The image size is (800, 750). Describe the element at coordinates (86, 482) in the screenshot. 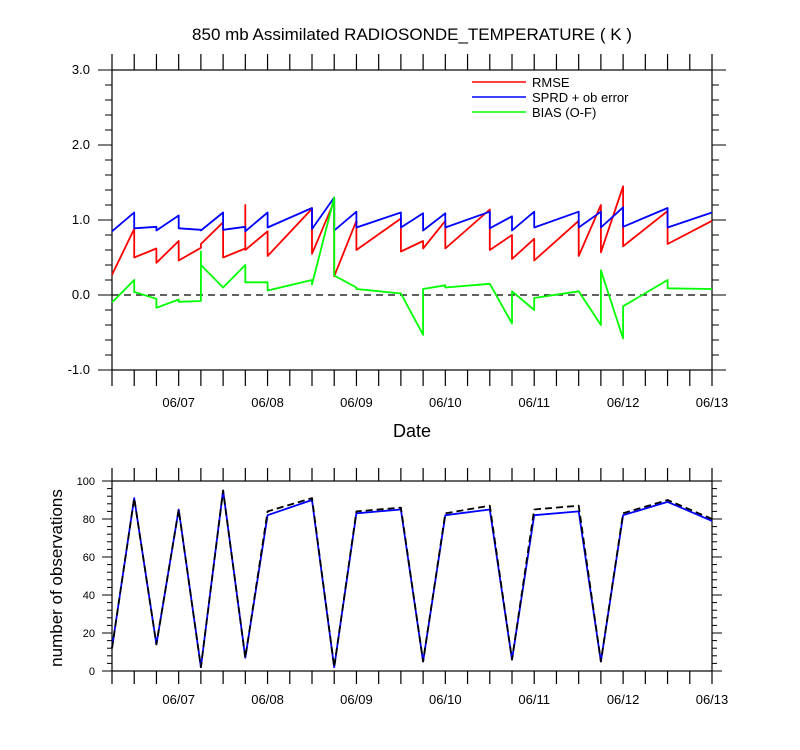

I see `y-tick-label: 100` at that location.